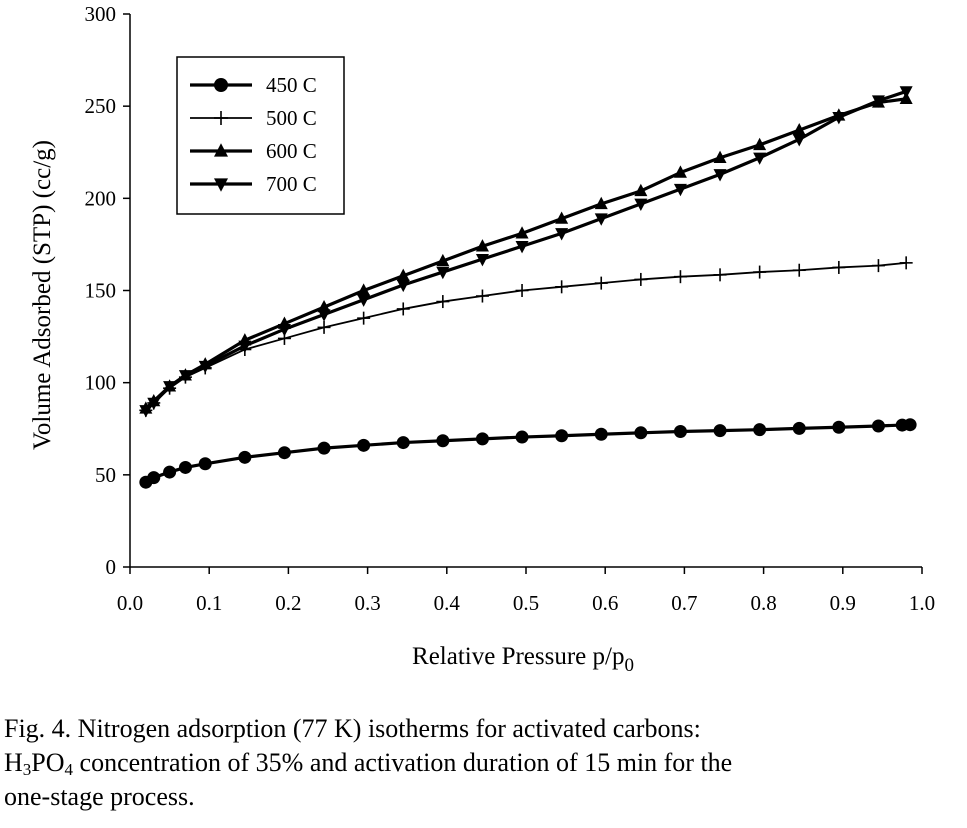  I want to click on legend-entry: 700 C, so click(253, 184).